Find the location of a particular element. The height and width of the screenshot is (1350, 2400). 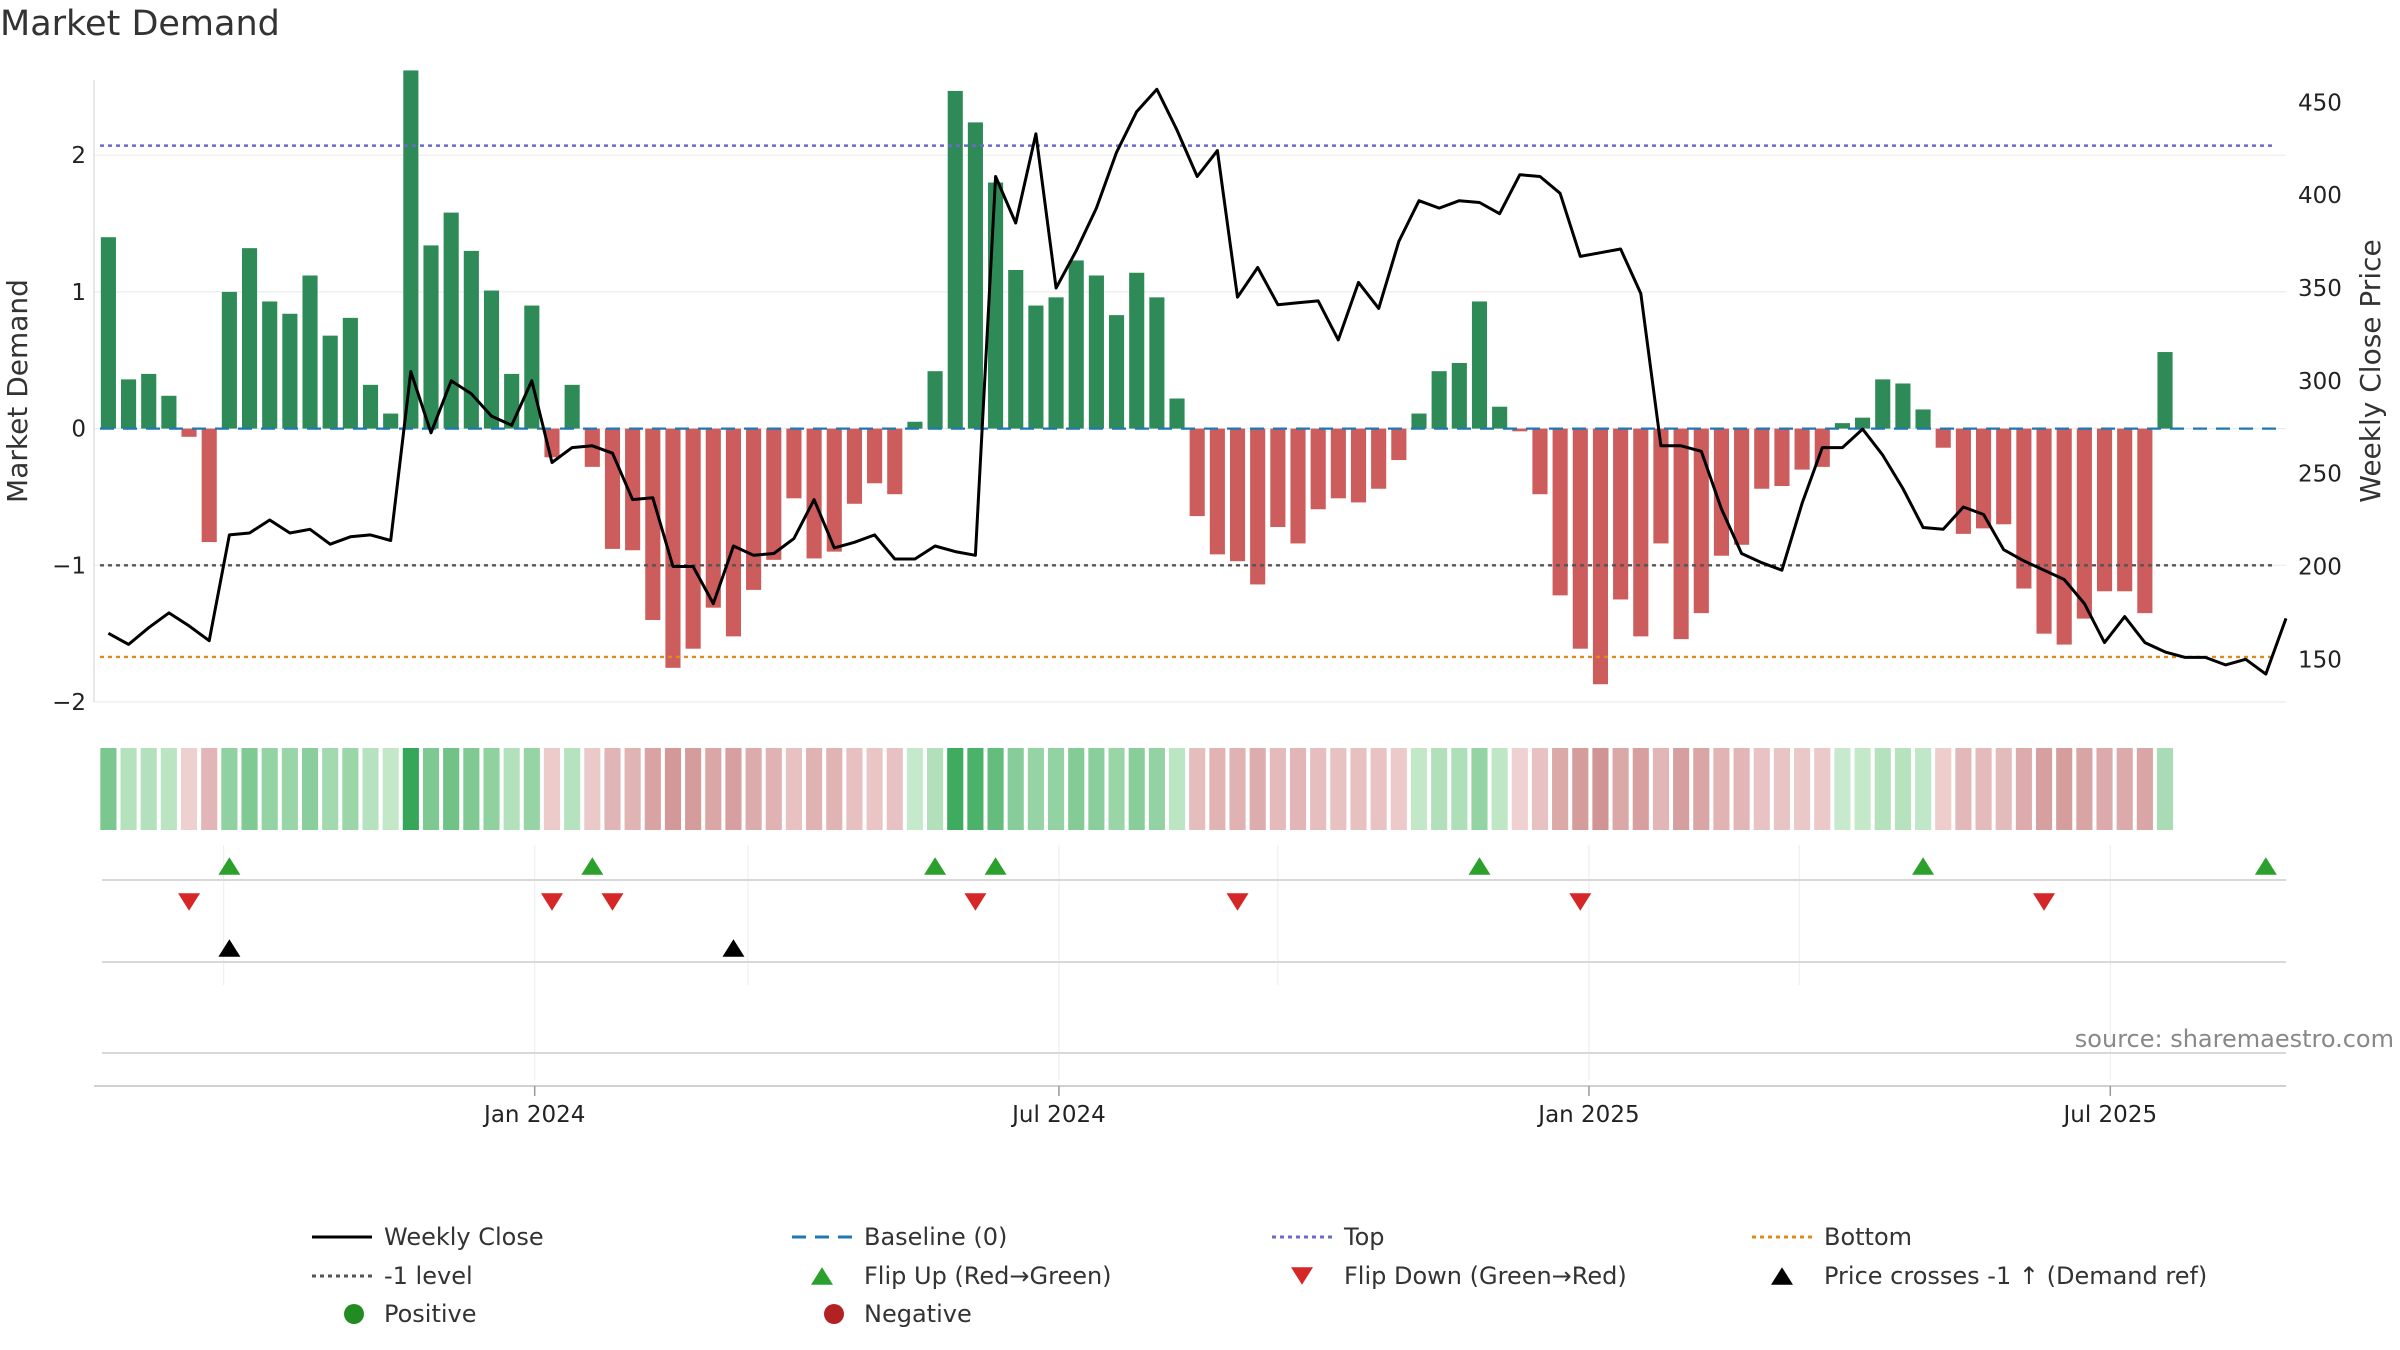

legend-label: Flip Down (Green→Red) is located at coordinates (1485, 1276).